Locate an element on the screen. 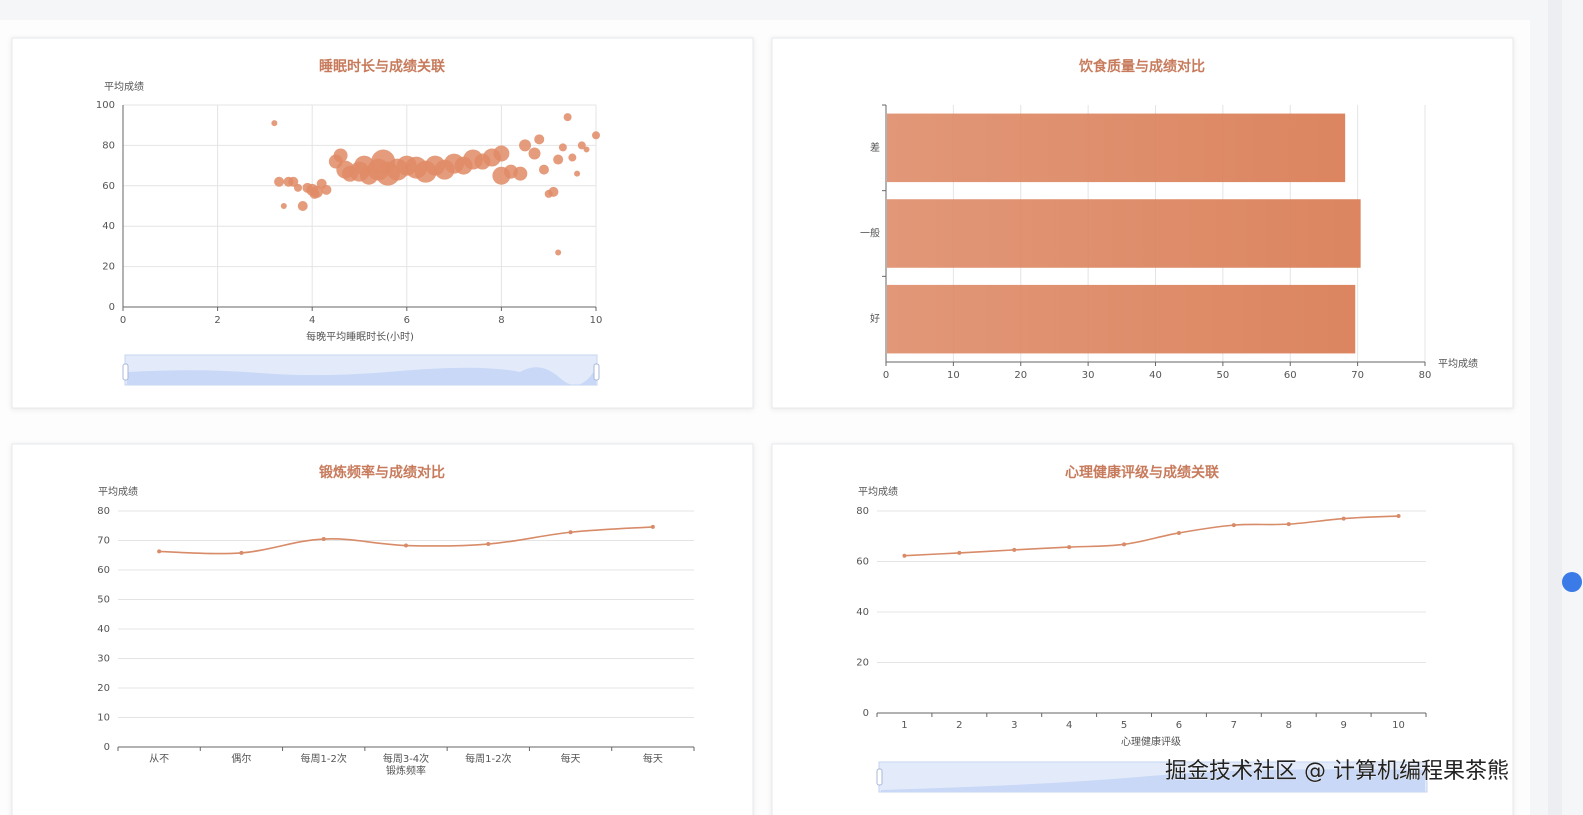 This screenshot has width=1583, height=815. watermark: 掘金技术社区 @ 计算机编程果茶熊 is located at coordinates (1337, 771).